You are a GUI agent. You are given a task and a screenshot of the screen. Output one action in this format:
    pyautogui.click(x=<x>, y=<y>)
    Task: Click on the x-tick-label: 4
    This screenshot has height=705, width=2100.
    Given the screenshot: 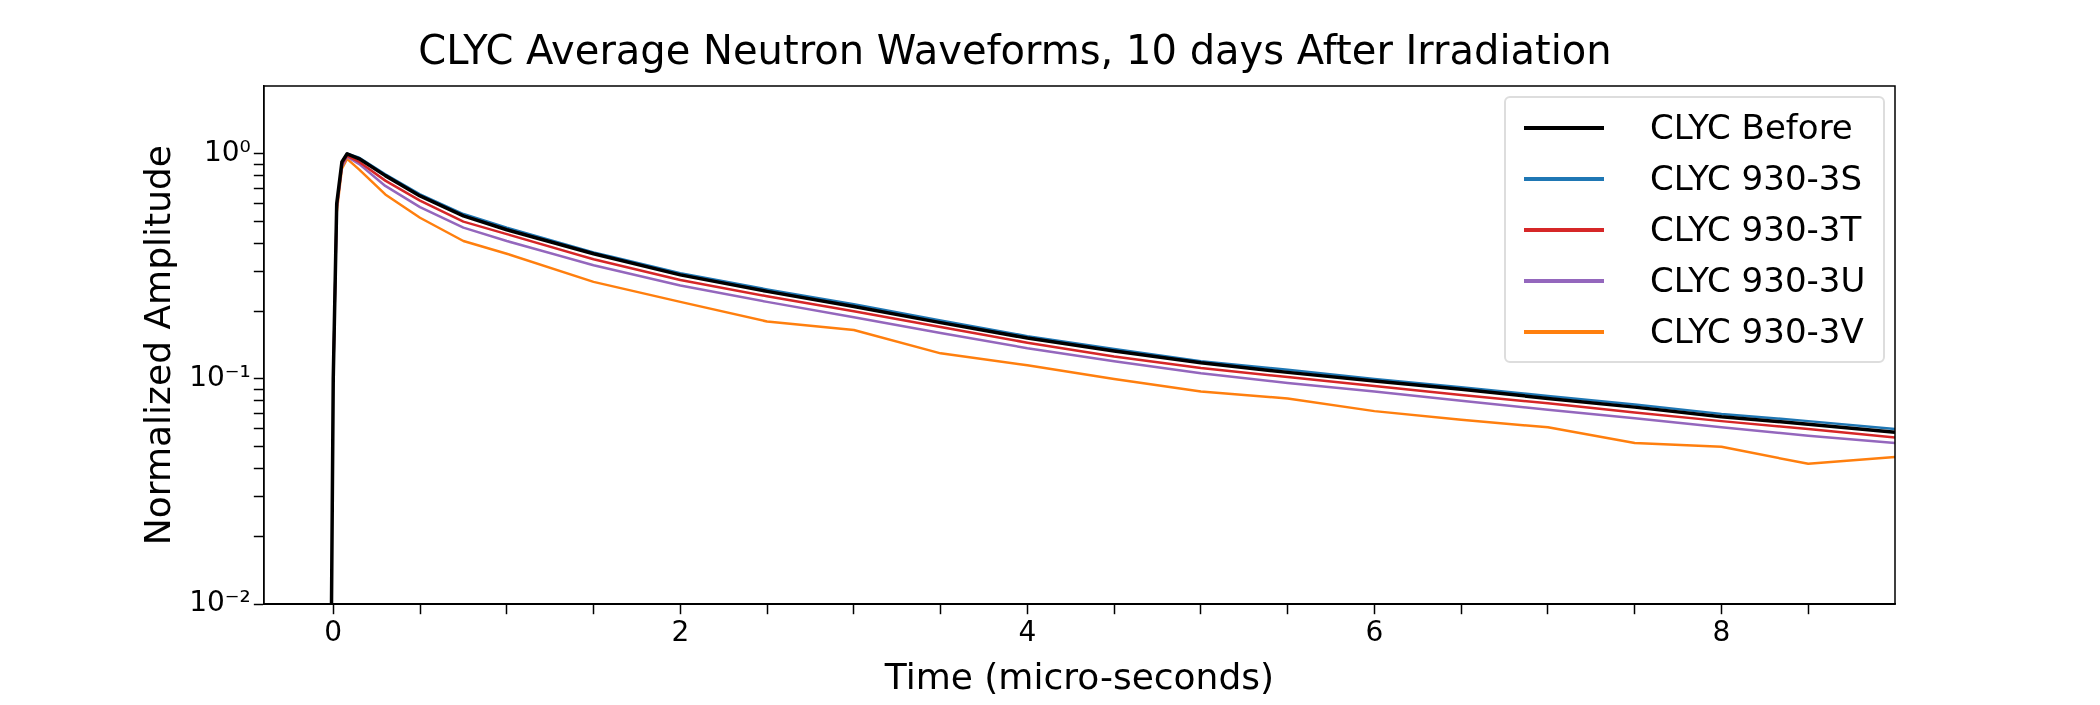 What is the action you would take?
    pyautogui.click(x=1027, y=632)
    